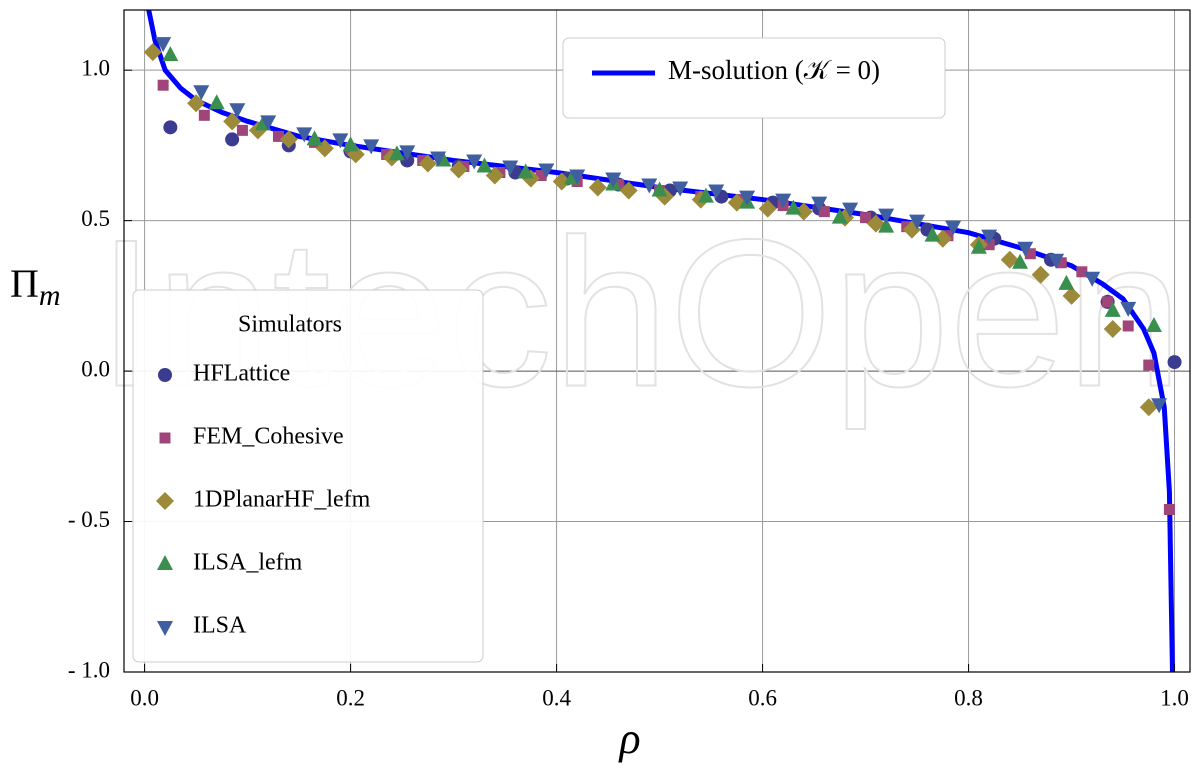 The width and height of the screenshot is (1195, 769). I want to click on y-tick-label: 0.0, so click(95, 368).